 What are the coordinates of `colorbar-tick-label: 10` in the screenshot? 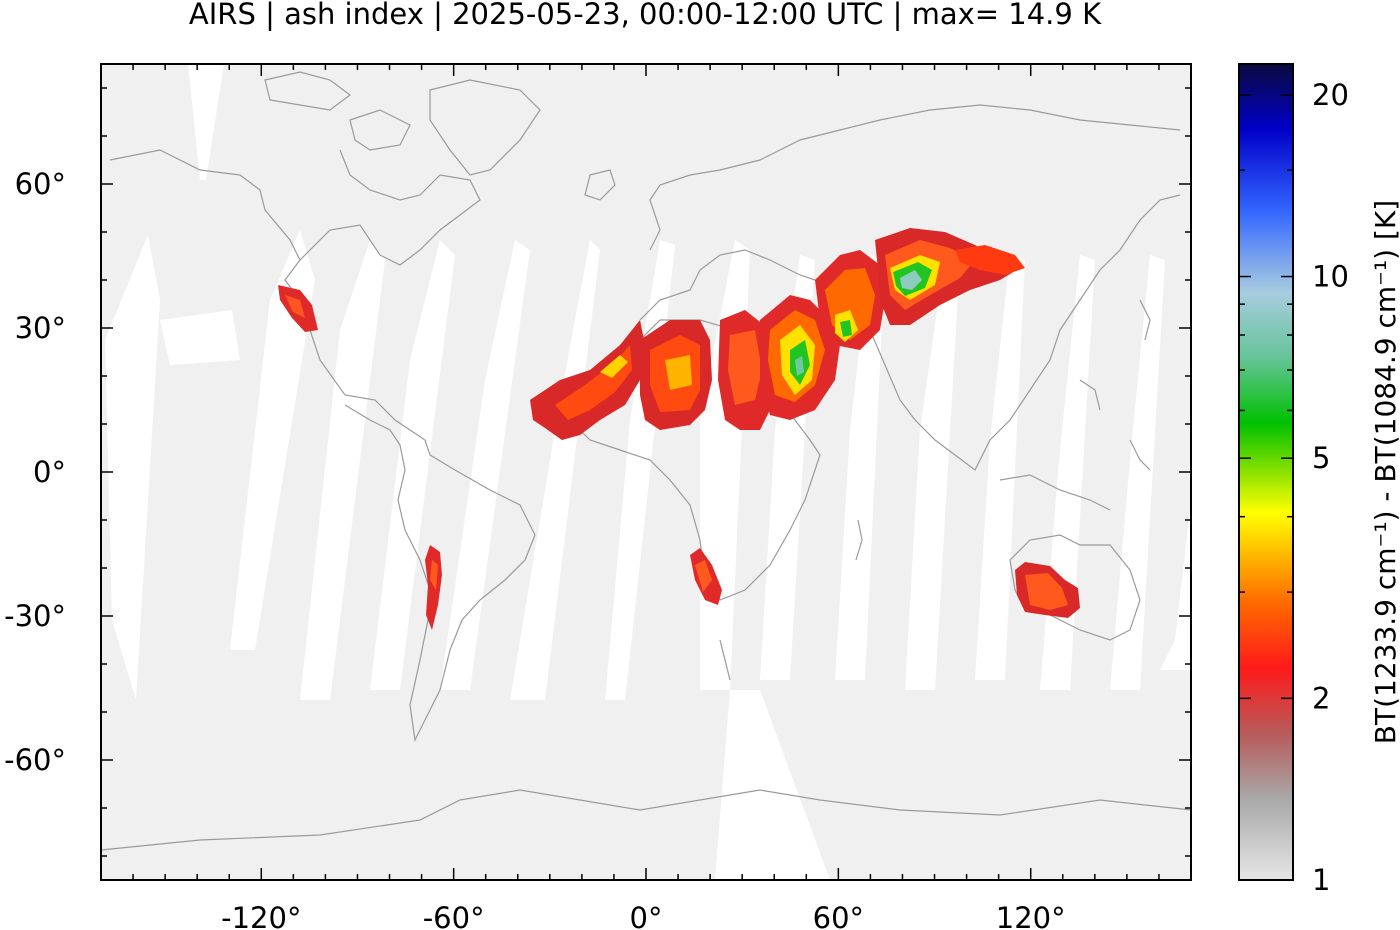 It's located at (1330, 277).